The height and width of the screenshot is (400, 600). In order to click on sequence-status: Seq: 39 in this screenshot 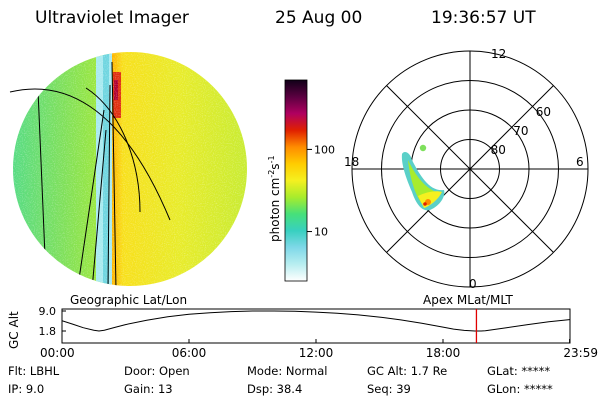, I will do `click(389, 389)`.